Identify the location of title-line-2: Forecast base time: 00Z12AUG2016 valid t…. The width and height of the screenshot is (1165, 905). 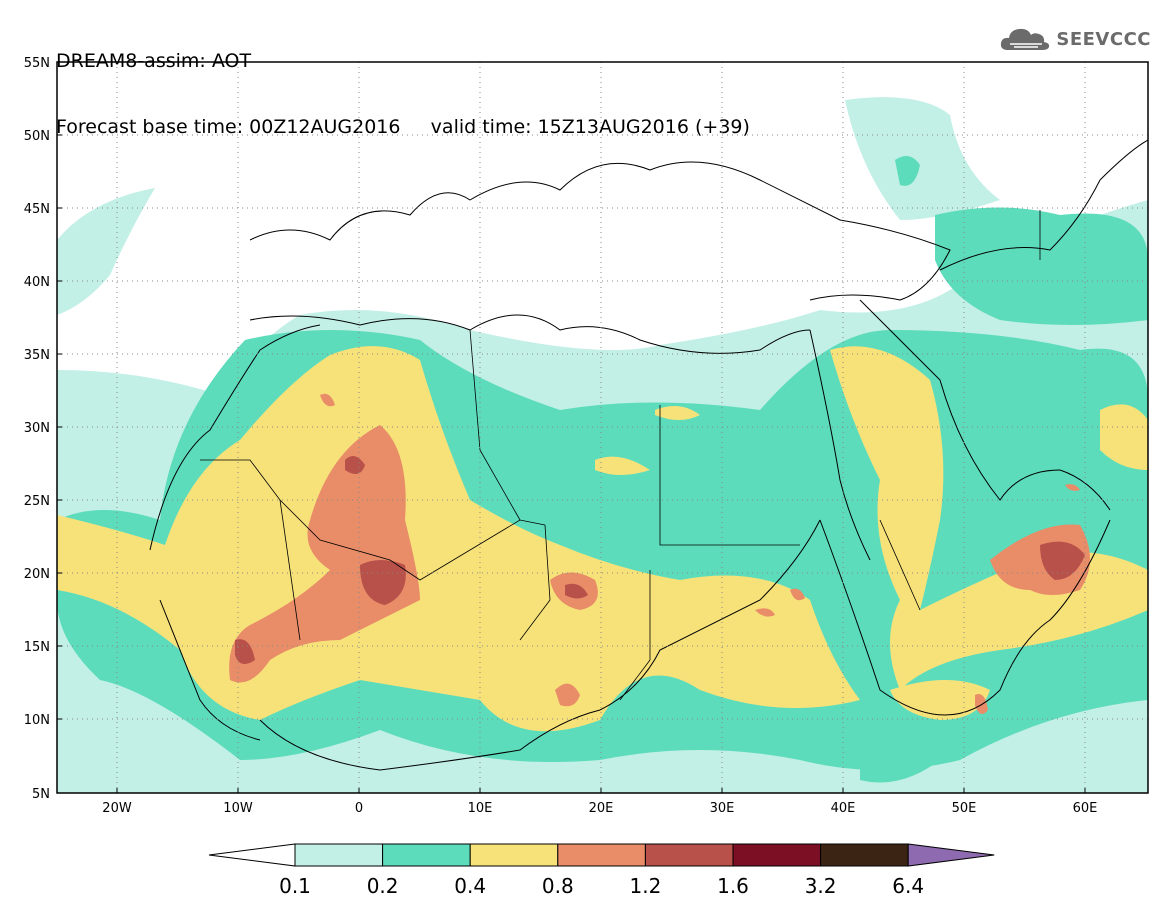
(403, 127).